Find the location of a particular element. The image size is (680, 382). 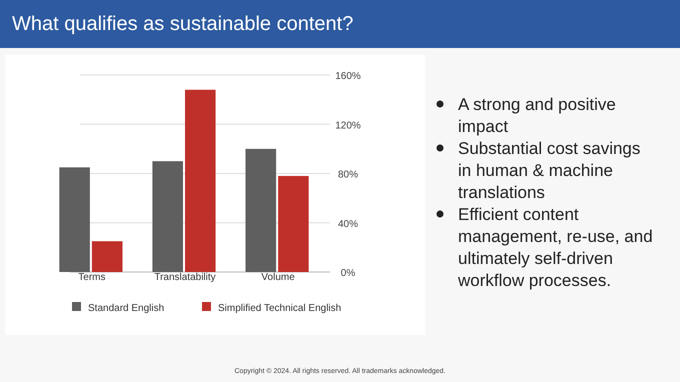

text: Substantial cost savings in human & machine translations is located at coordinates (549, 170).